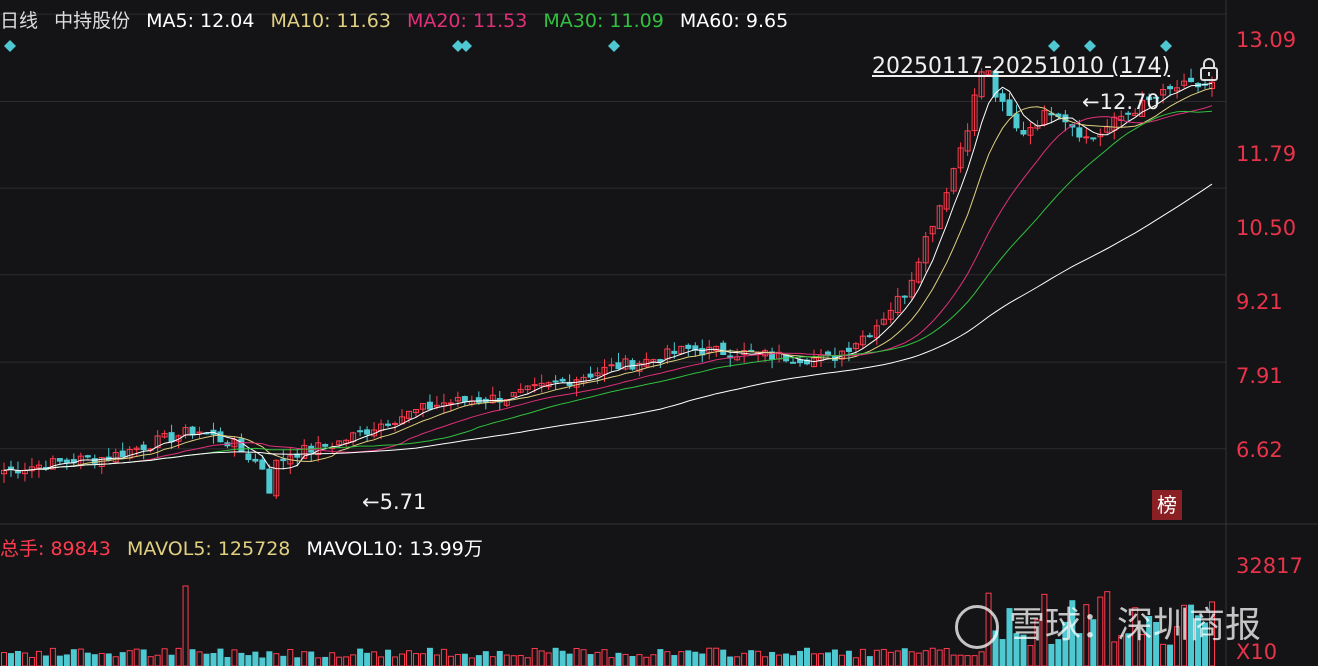  I want to click on date-range-label: 20250117-20251010 (174), so click(1021, 66).